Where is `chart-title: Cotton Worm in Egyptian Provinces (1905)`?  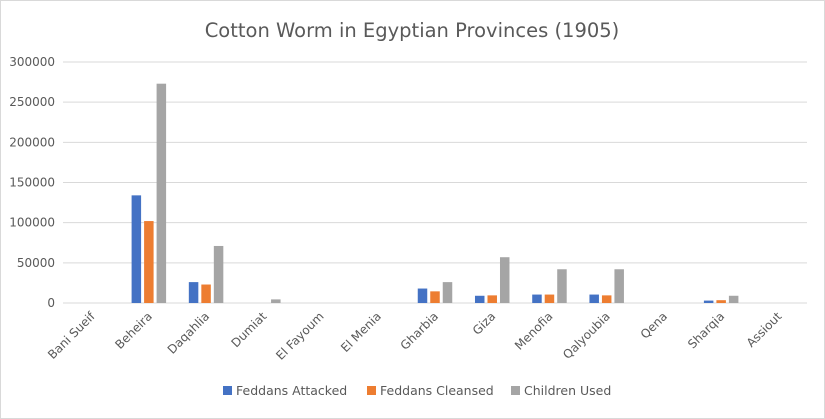 chart-title: Cotton Worm in Egyptian Provinces (1905) is located at coordinates (412, 30).